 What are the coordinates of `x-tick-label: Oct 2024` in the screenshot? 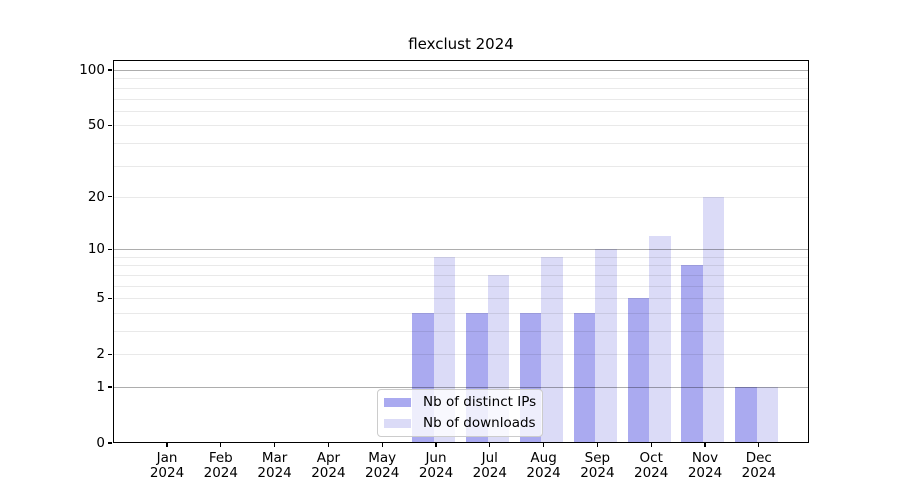 It's located at (651, 465).